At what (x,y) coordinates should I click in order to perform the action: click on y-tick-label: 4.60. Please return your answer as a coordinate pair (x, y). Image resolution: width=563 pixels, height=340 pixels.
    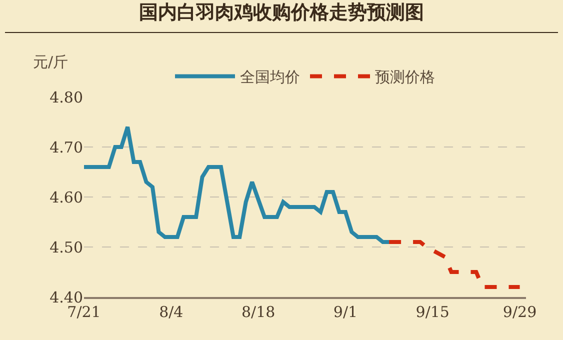
    Looking at the image, I should click on (66, 197).